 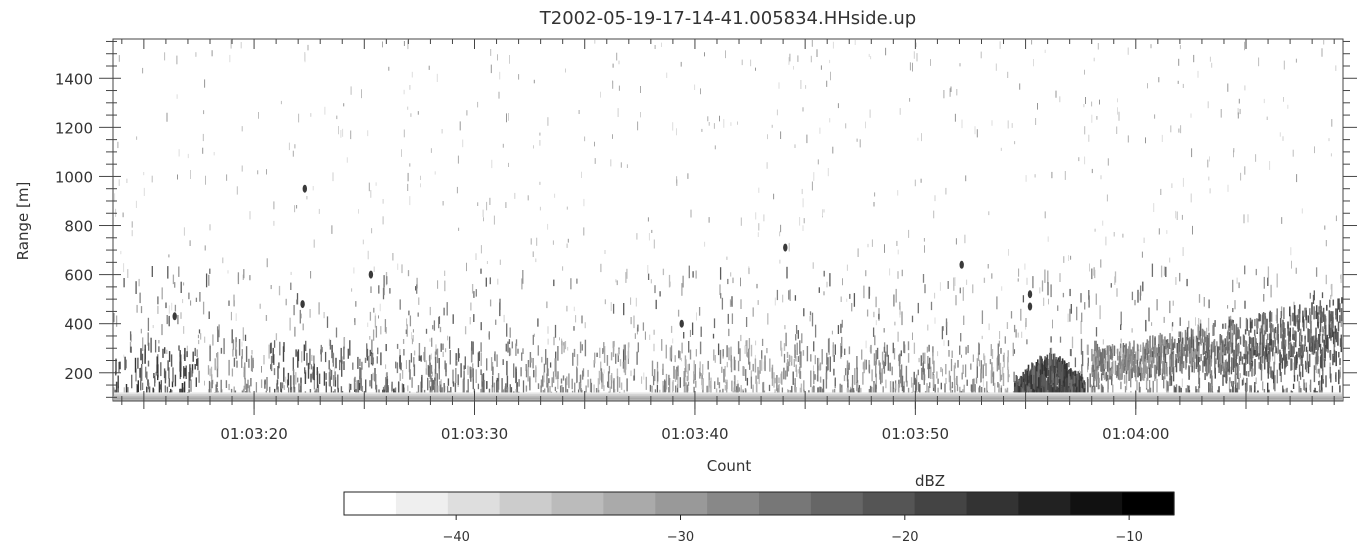 What do you see at coordinates (78, 325) in the screenshot?
I see `y-tick-label: 400` at bounding box center [78, 325].